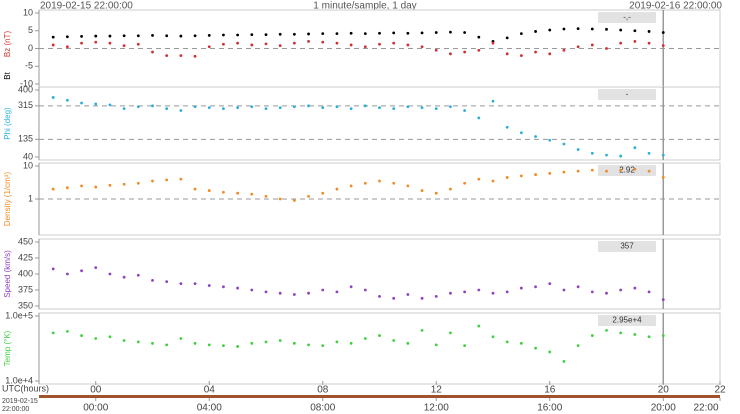  Describe the element at coordinates (664, 390) in the screenshot. I see `x-tick-label: 20` at that location.